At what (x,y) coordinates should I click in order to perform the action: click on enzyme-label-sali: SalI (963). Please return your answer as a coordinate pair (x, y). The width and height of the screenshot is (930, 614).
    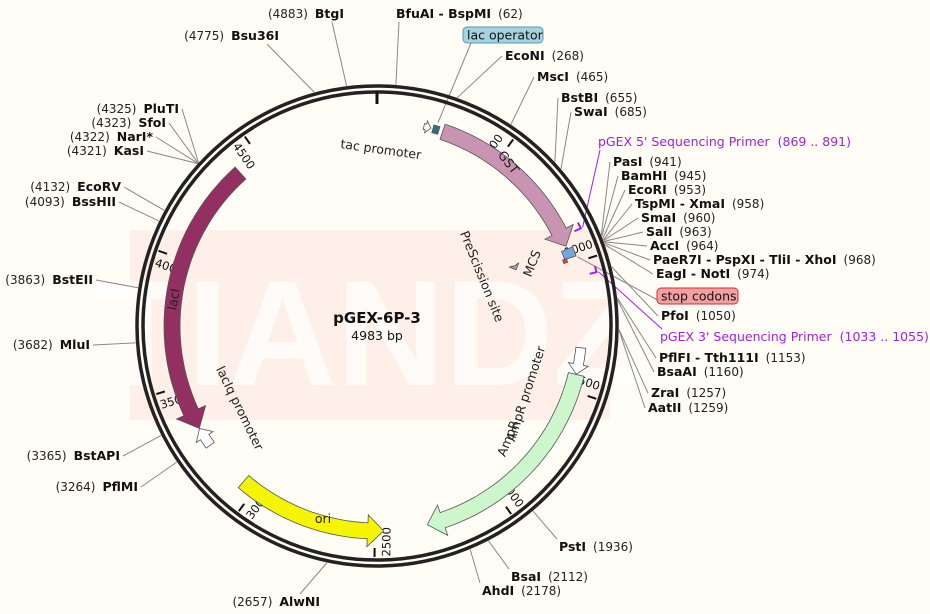
    Looking at the image, I should click on (679, 231).